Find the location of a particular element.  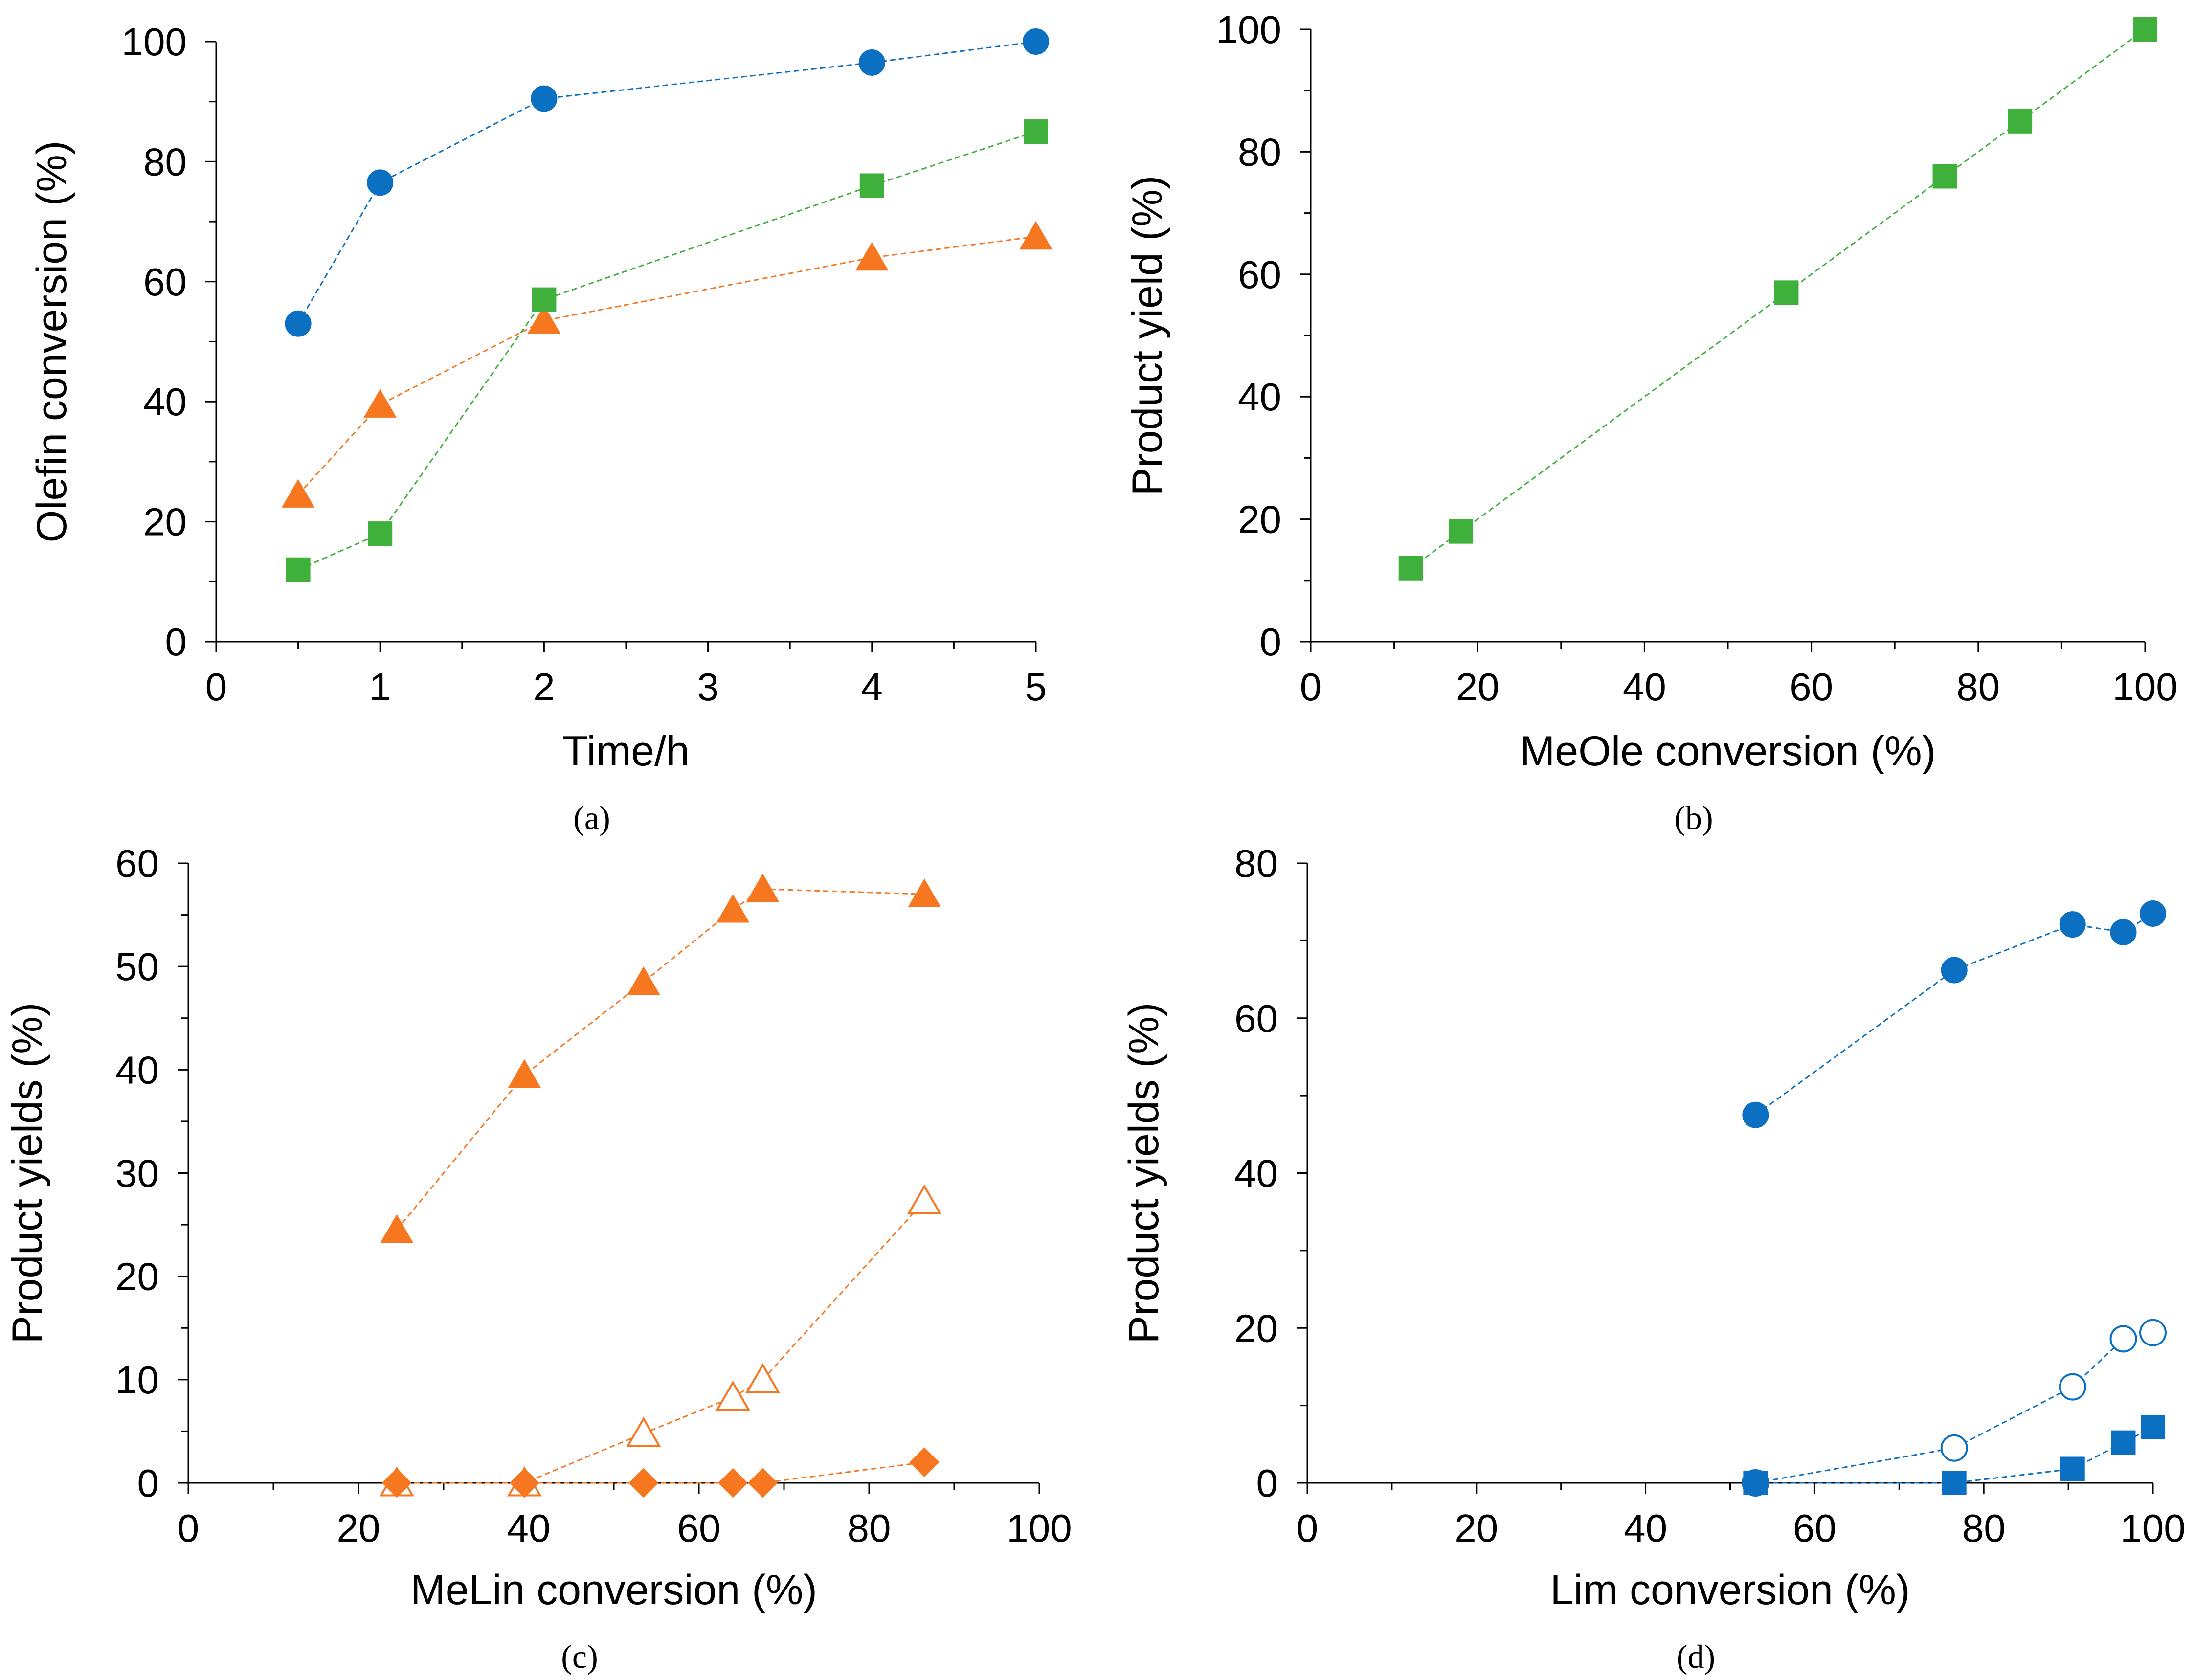

panel-label: (b) is located at coordinates (1694, 817).